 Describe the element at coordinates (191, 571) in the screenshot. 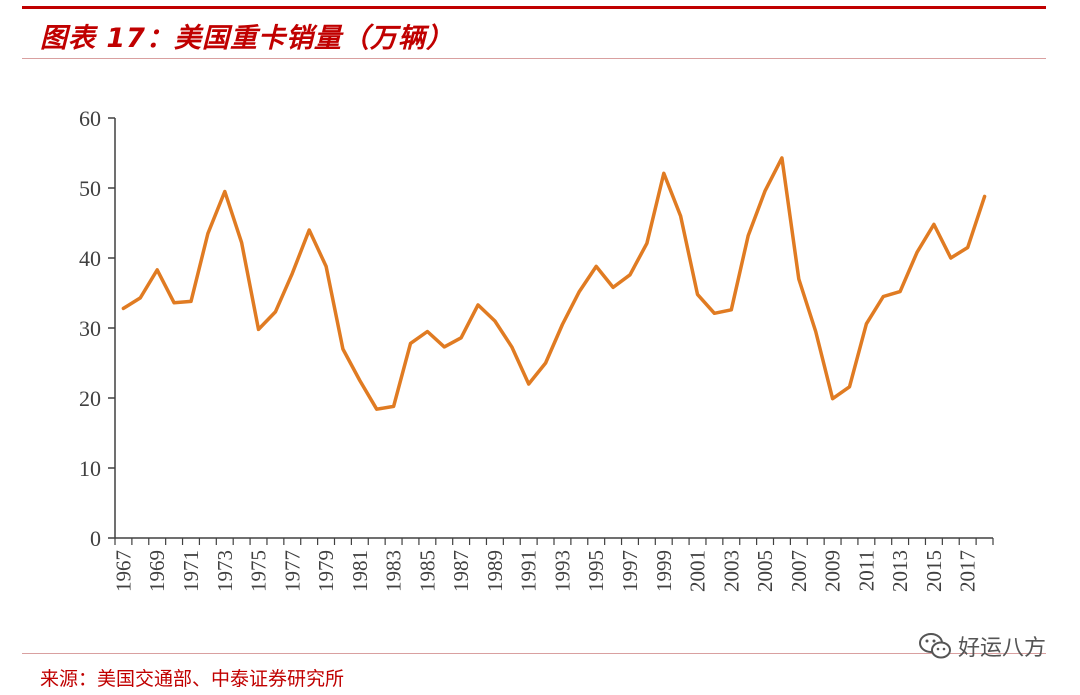

I see `x-tick-label: 1971` at that location.